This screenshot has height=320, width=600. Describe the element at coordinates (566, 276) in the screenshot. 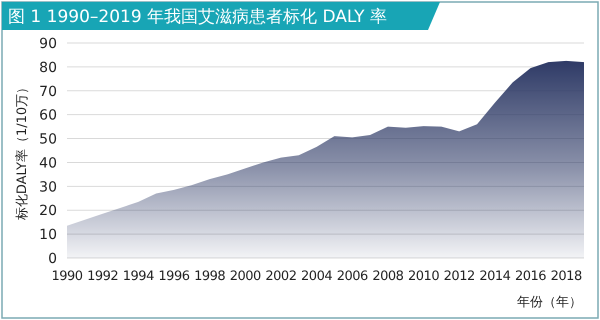

I see `x-tick-label: 2018` at that location.